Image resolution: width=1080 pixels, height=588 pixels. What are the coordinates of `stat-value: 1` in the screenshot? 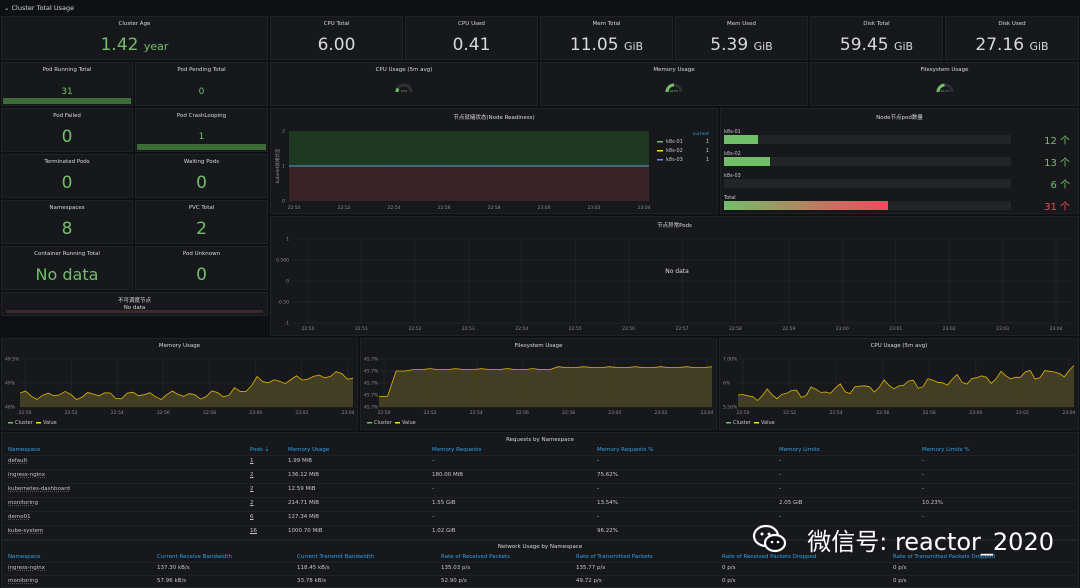 It's located at (201, 137).